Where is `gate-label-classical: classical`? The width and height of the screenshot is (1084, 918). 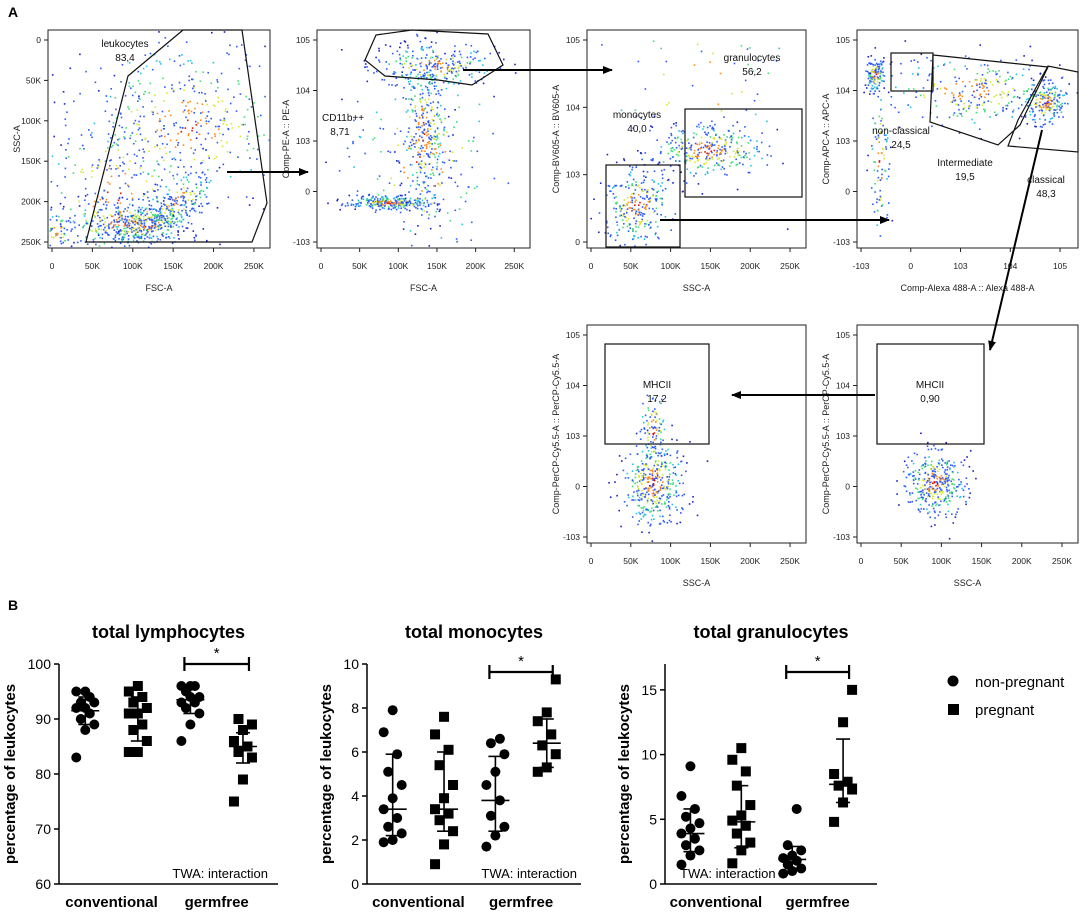
gate-label-classical: classical is located at coordinates (1046, 180).